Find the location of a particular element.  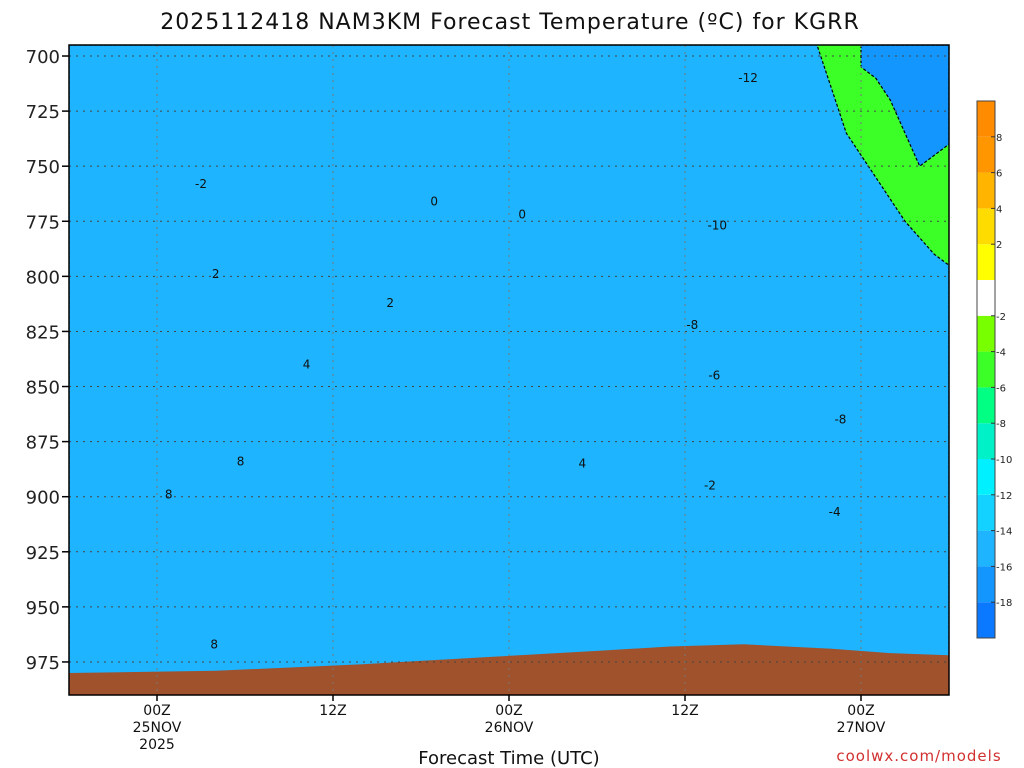

y-tick-label: 725 is located at coordinates (43, 112).